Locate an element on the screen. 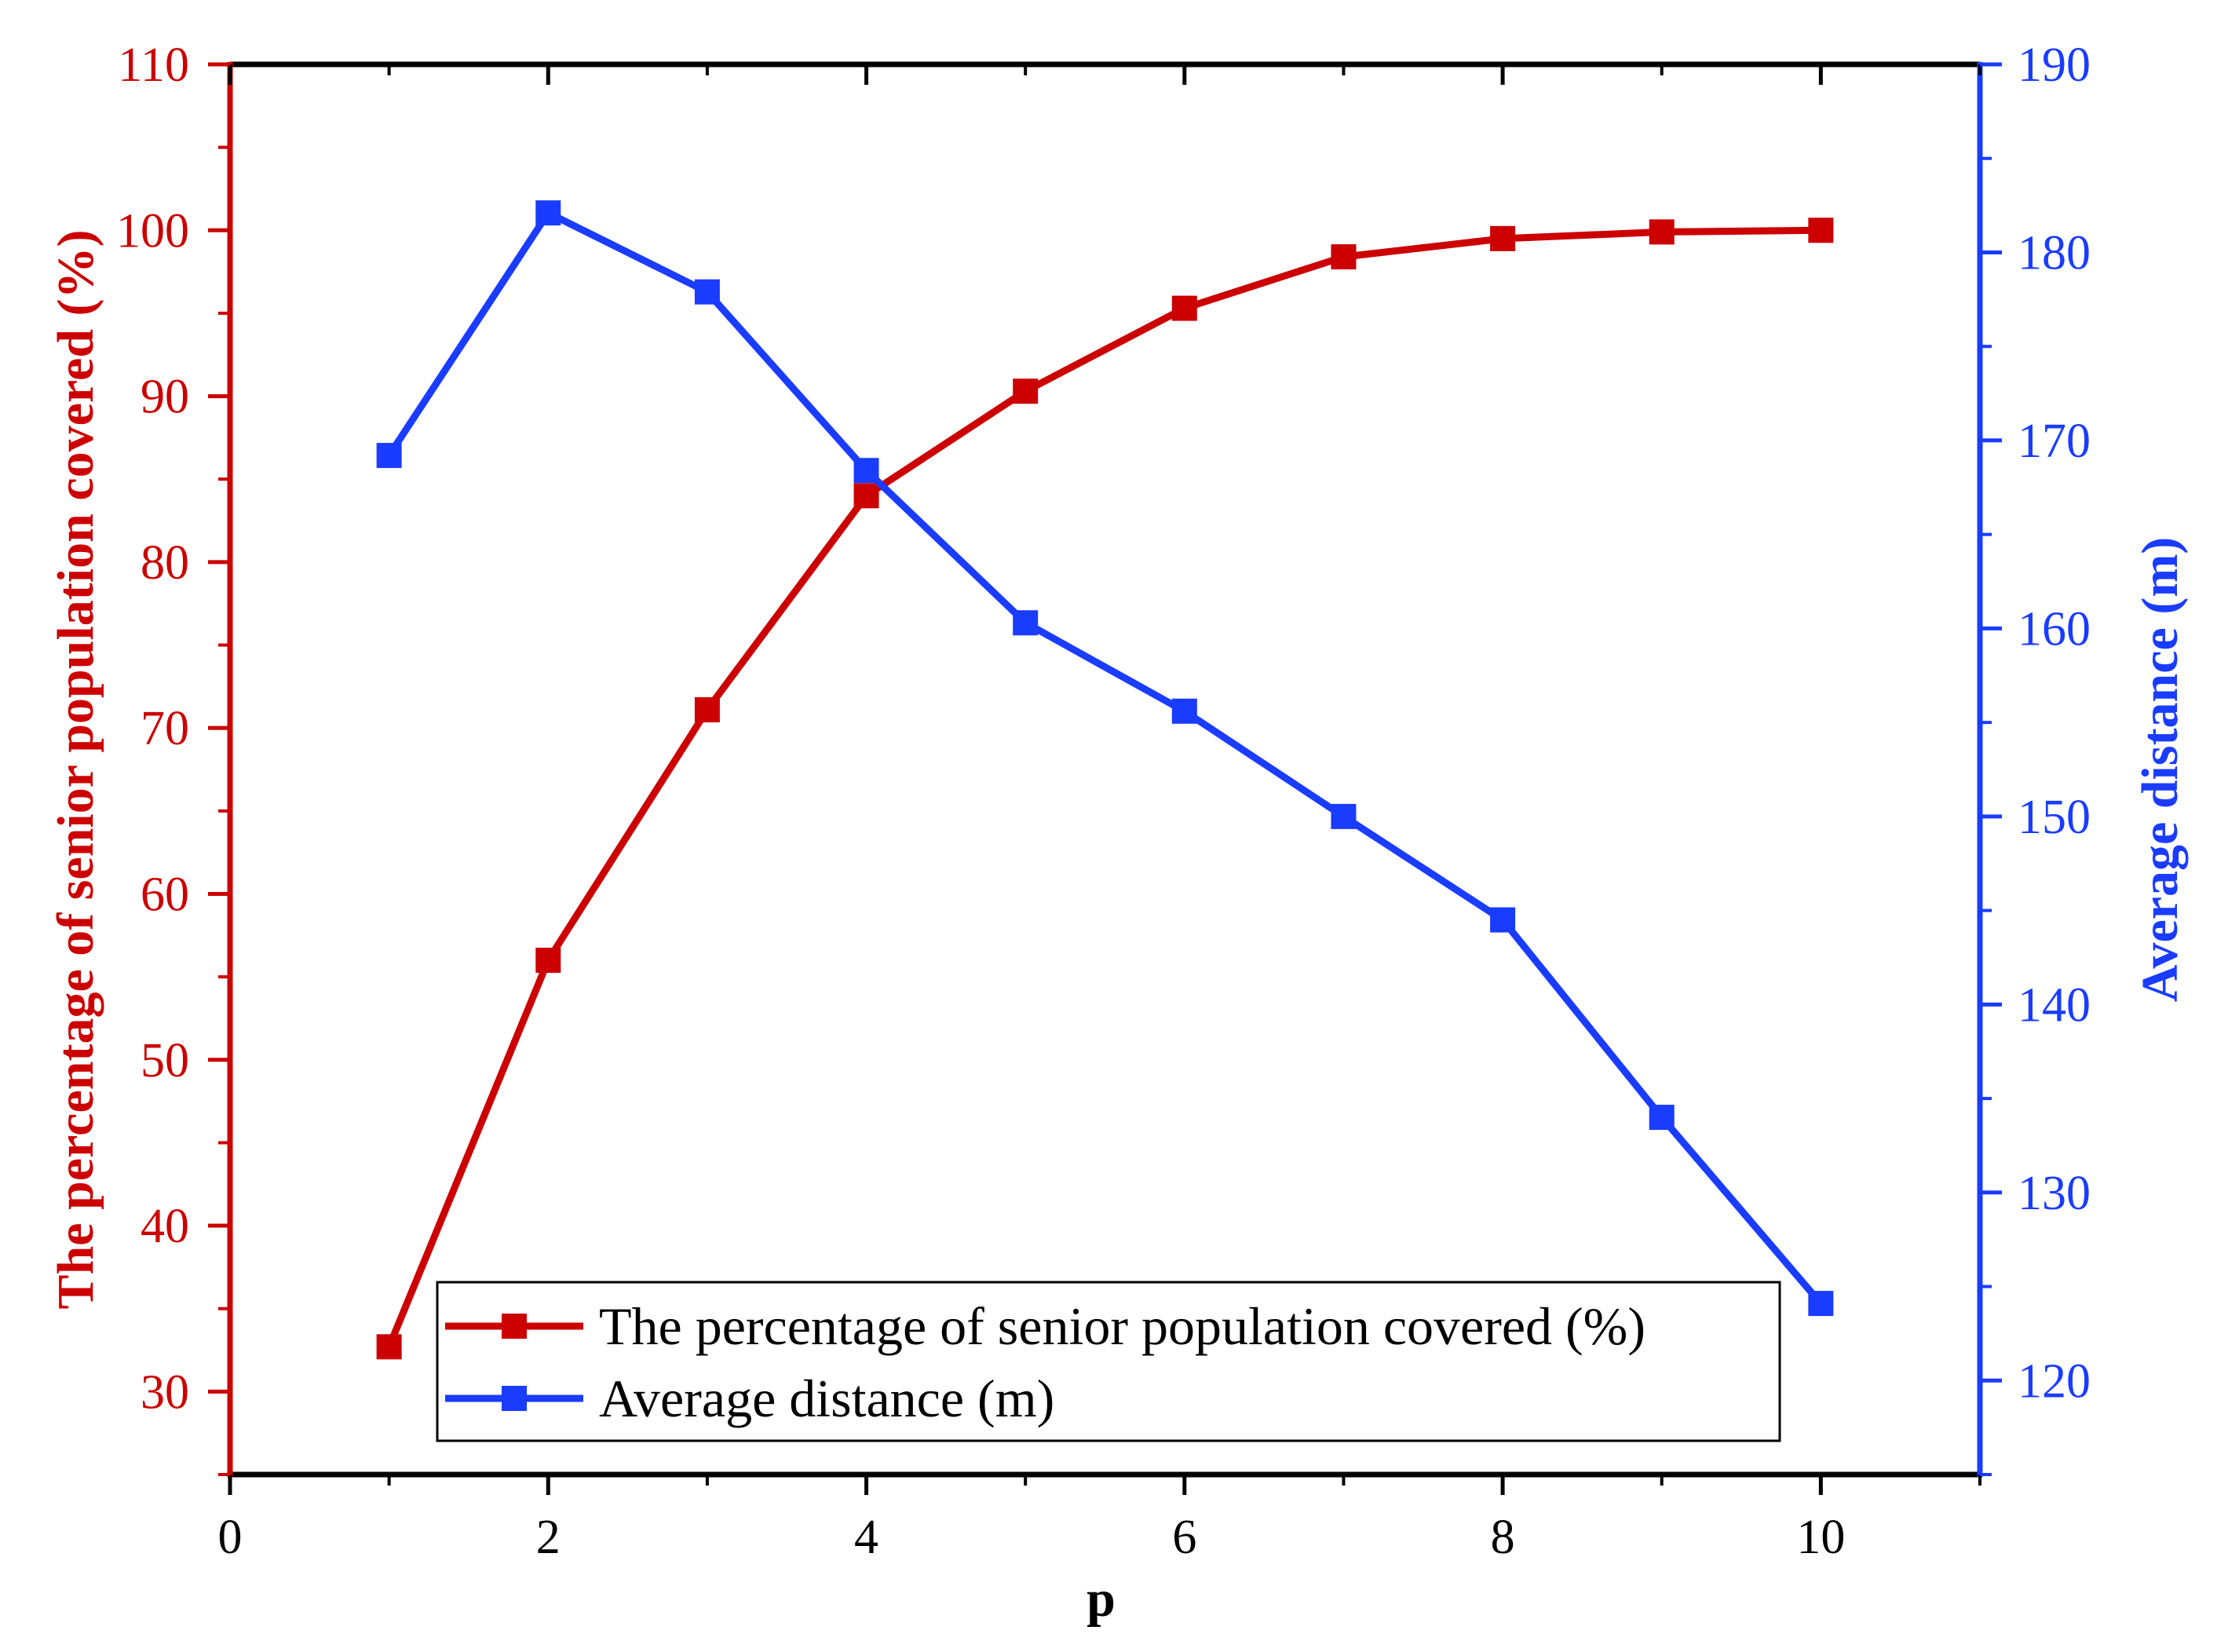  right-tick-label: 160 is located at coordinates (2054, 629).